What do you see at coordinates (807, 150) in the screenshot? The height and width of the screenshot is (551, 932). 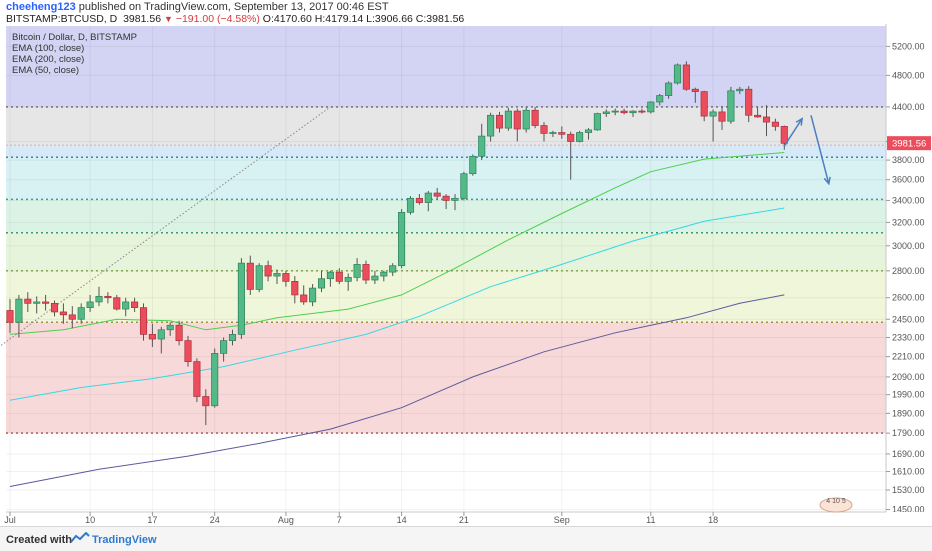 I see `forecast-arrows` at bounding box center [807, 150].